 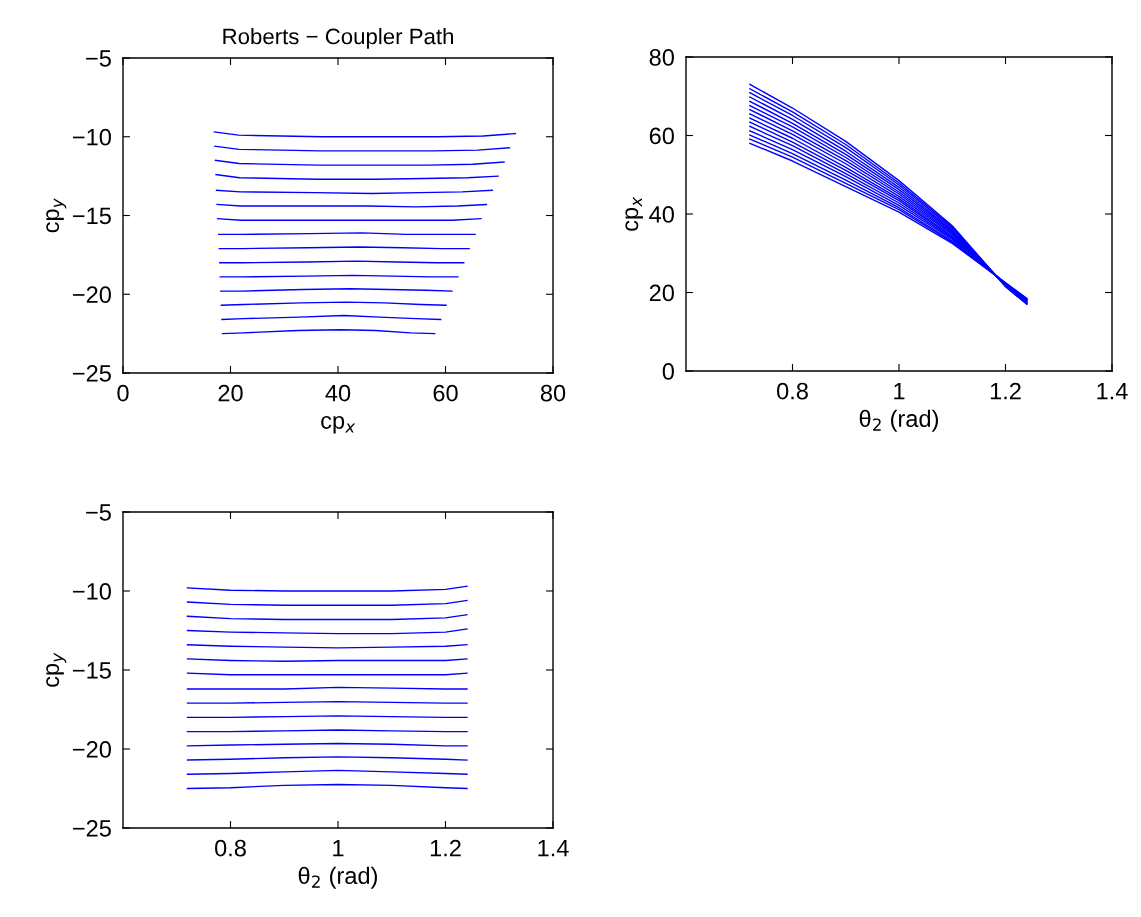 I want to click on x-tick-label: 20, so click(x=230, y=393).